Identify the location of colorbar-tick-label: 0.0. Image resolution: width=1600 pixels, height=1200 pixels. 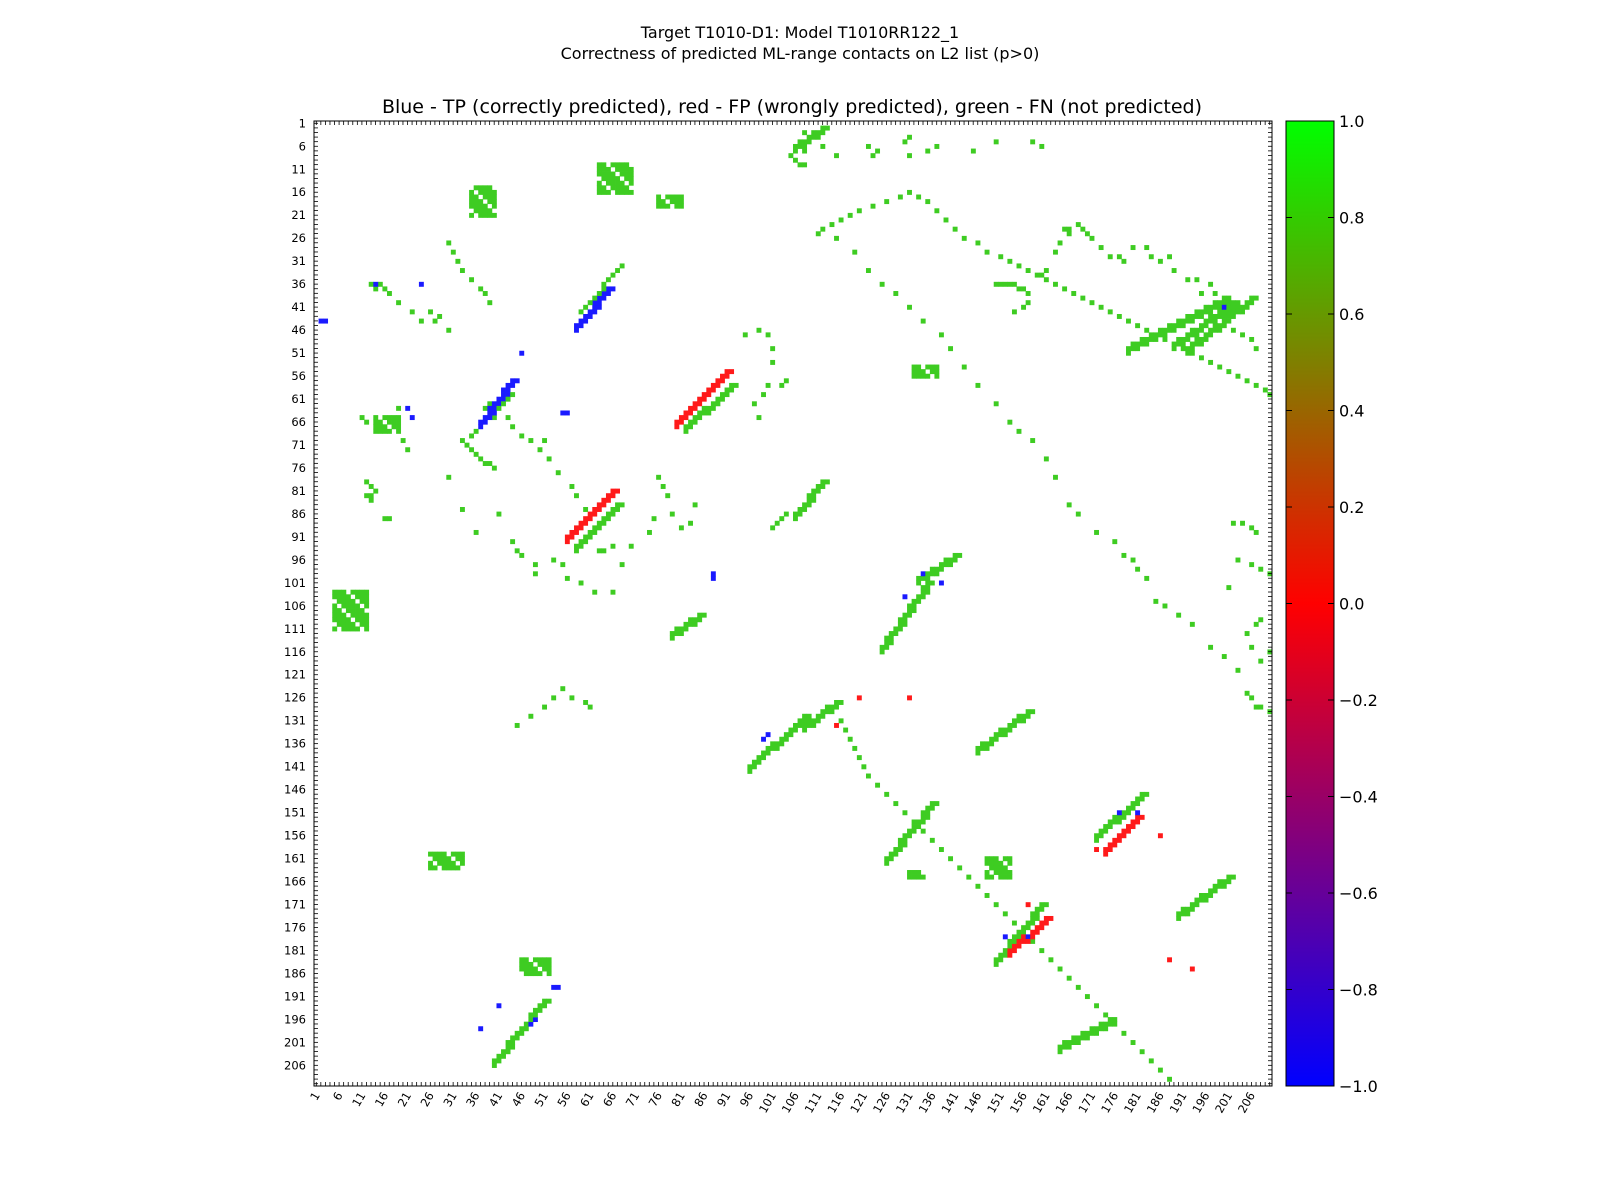
(1351, 604).